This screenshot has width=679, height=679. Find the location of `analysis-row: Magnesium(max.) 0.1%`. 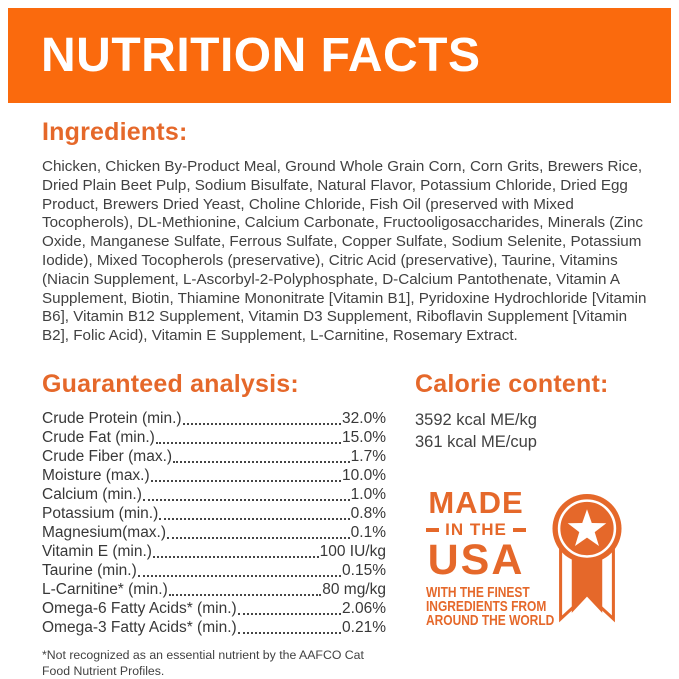

analysis-row: Magnesium(max.) 0.1% is located at coordinates (214, 532).